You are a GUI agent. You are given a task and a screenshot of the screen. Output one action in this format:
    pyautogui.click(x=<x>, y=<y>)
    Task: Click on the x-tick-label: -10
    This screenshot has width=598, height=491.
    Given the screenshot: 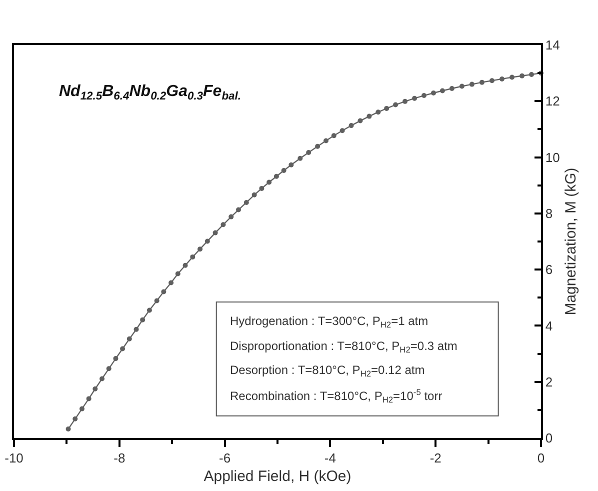 What is the action you would take?
    pyautogui.click(x=14, y=458)
    